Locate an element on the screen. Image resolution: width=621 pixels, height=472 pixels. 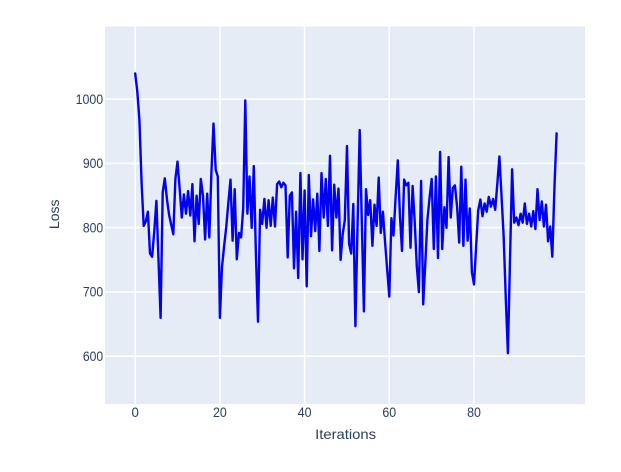
svg-text: Loss is located at coordinates (54, 215).